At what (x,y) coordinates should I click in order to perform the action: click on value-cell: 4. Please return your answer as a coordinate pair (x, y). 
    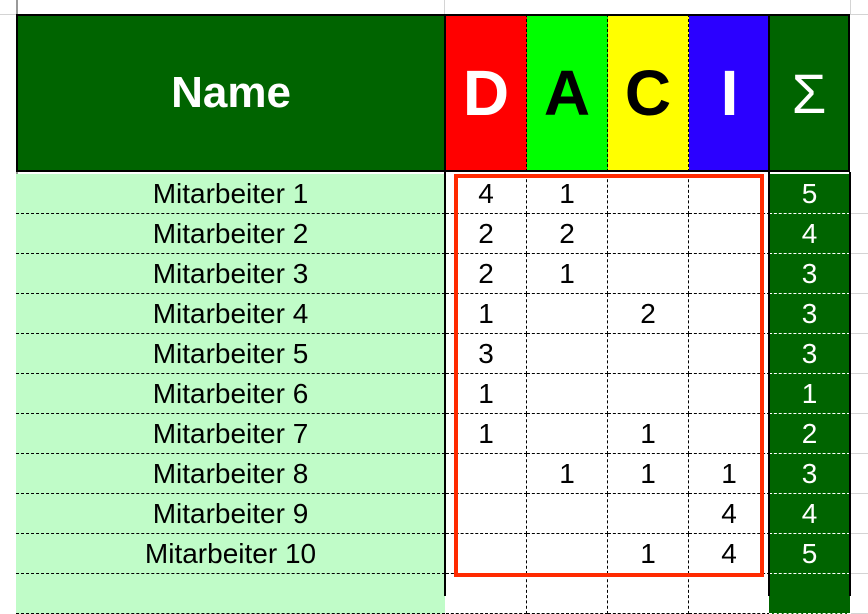
    Looking at the image, I should click on (486, 194).